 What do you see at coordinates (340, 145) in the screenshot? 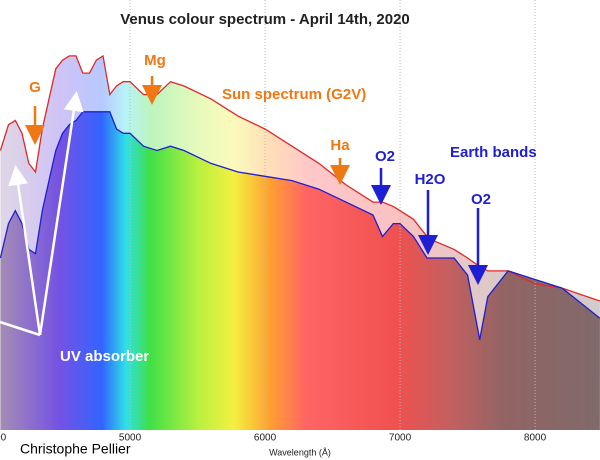
I see `annotation: Ha` at bounding box center [340, 145].